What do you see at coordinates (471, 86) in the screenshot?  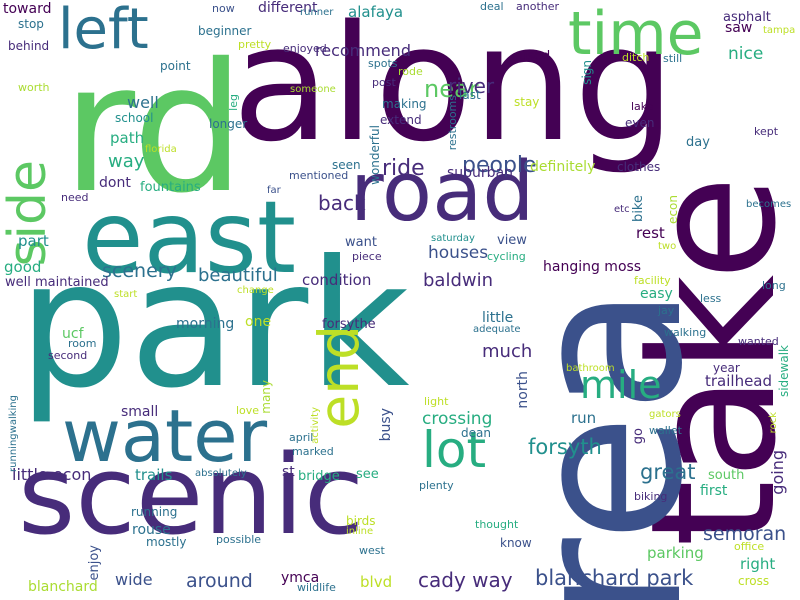 I see `word-river: river` at bounding box center [471, 86].